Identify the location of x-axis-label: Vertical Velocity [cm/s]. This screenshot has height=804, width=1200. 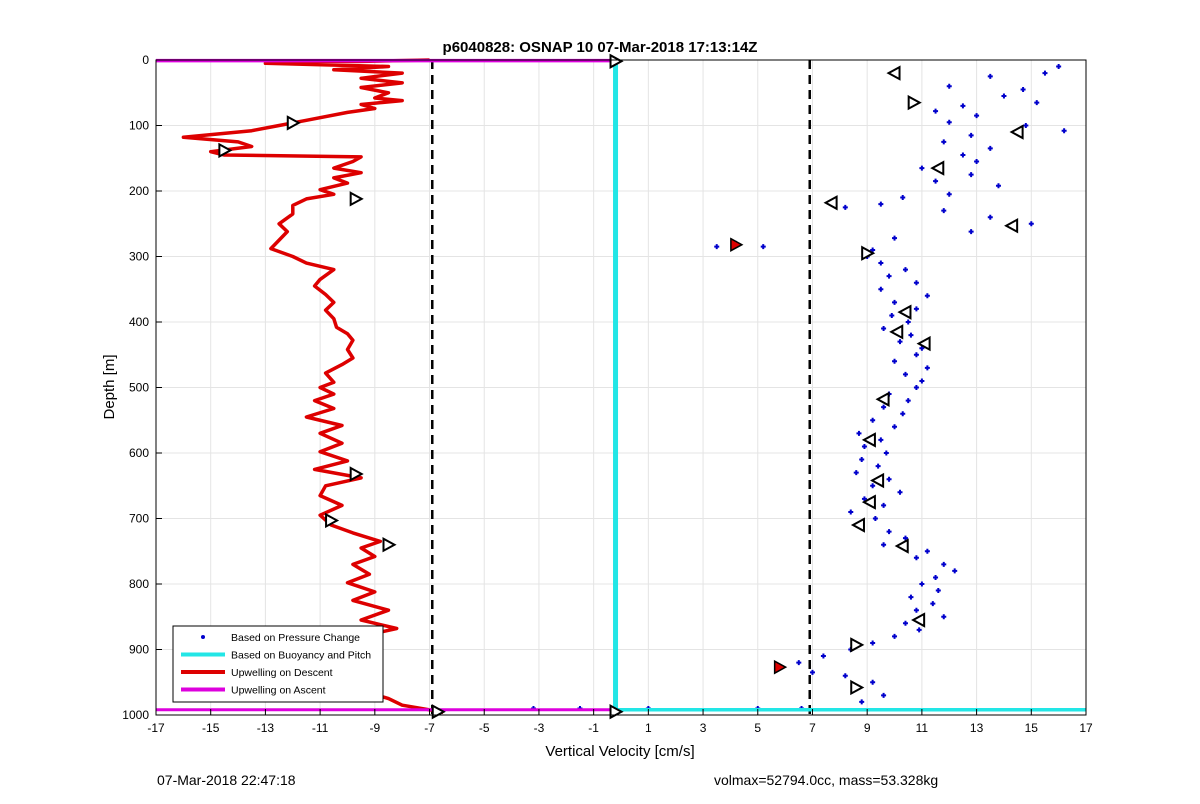
(619, 751).